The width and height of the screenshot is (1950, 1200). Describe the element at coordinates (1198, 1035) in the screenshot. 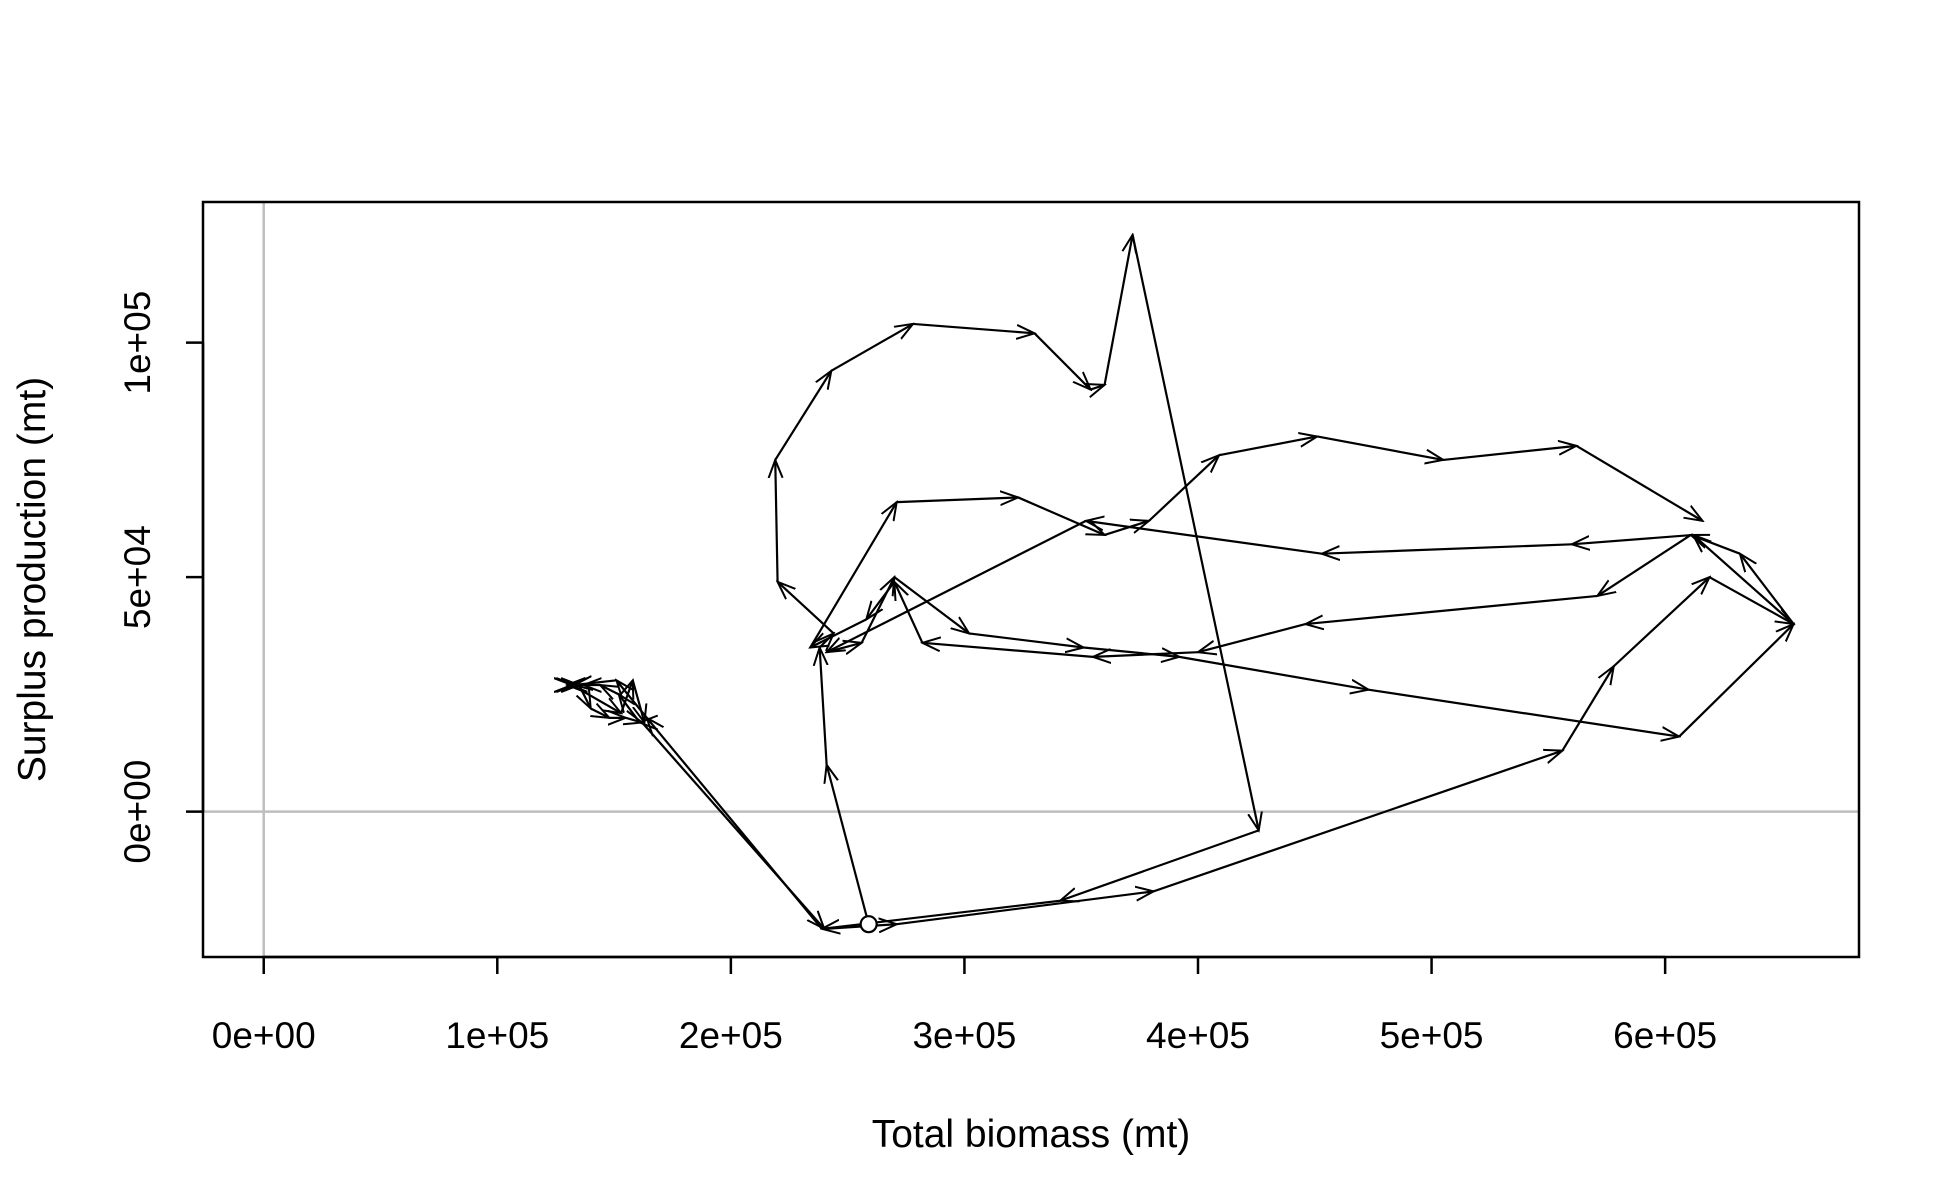

I see `x-tick-label: 4e+05` at that location.